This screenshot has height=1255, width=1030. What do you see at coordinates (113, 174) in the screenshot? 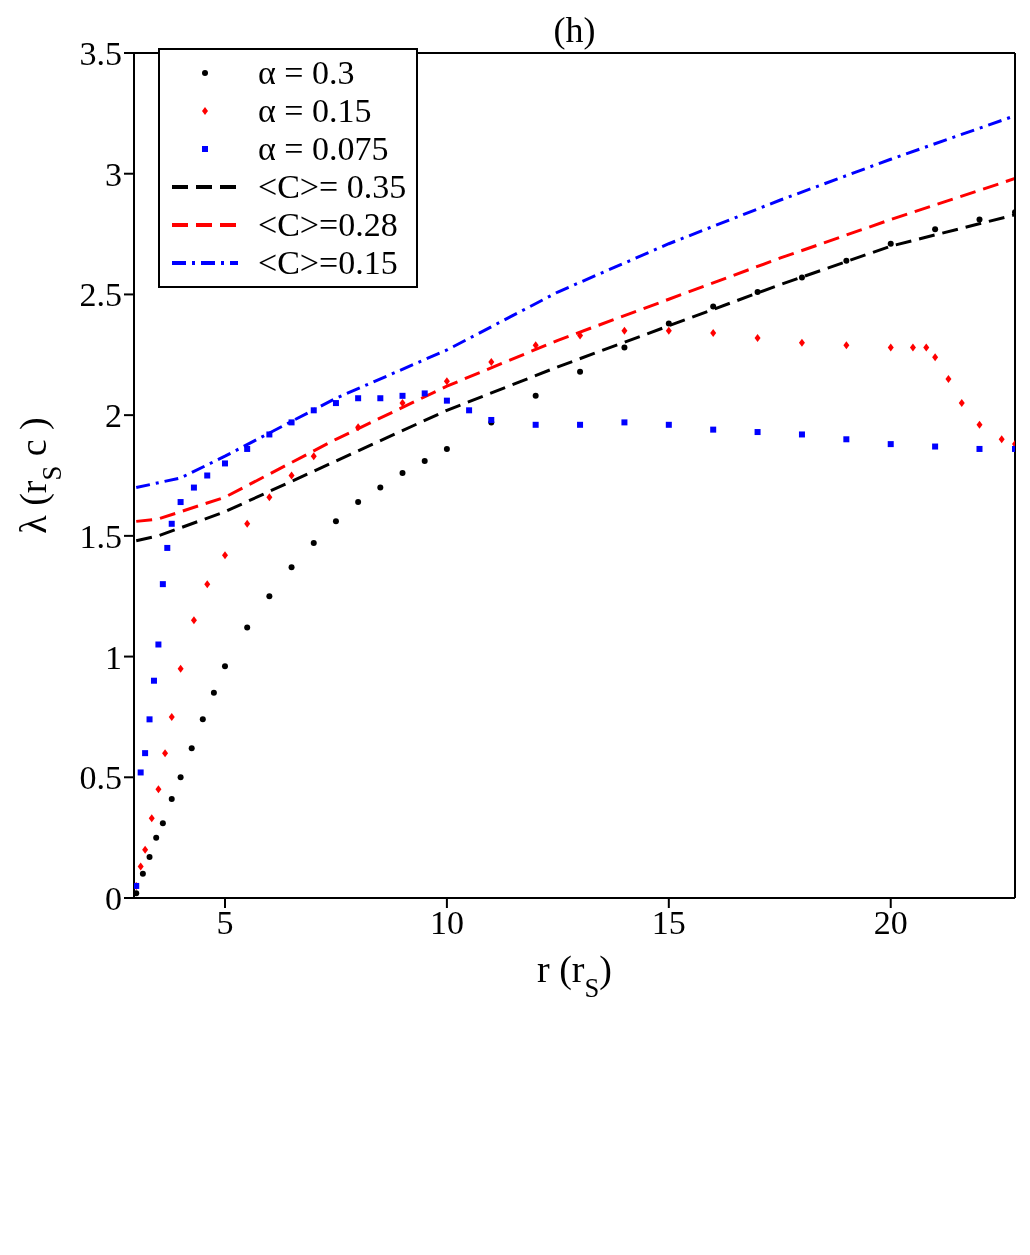
I see `y-tick-label: 3` at bounding box center [113, 174].